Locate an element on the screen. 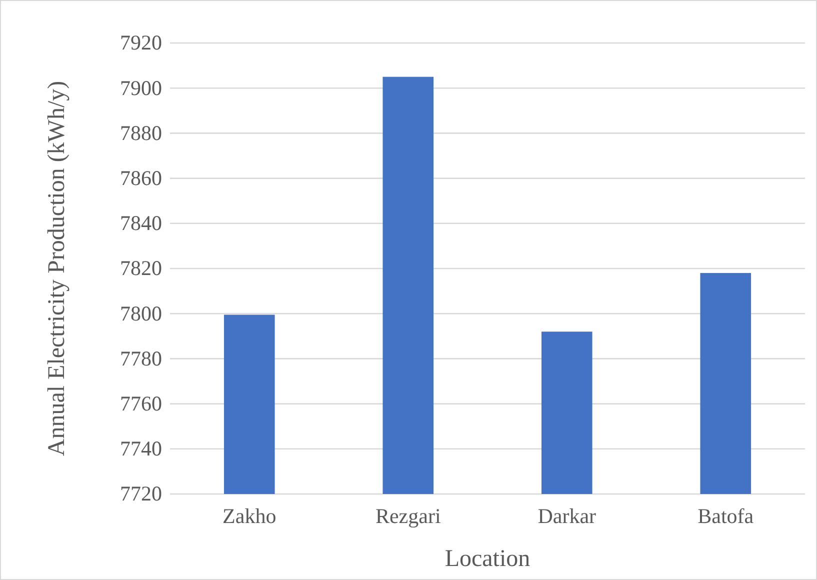  x-axis-title: Location is located at coordinates (487, 559).